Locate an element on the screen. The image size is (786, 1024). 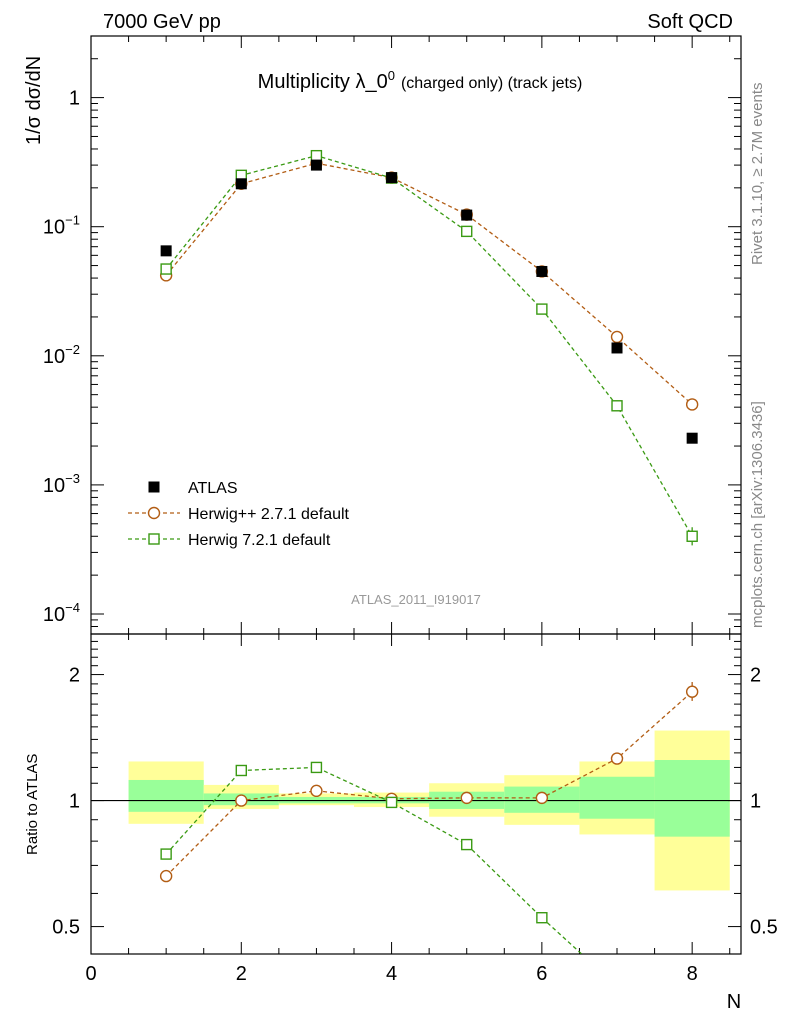
y-tick-label: 10⁻³ is located at coordinates (61, 484).